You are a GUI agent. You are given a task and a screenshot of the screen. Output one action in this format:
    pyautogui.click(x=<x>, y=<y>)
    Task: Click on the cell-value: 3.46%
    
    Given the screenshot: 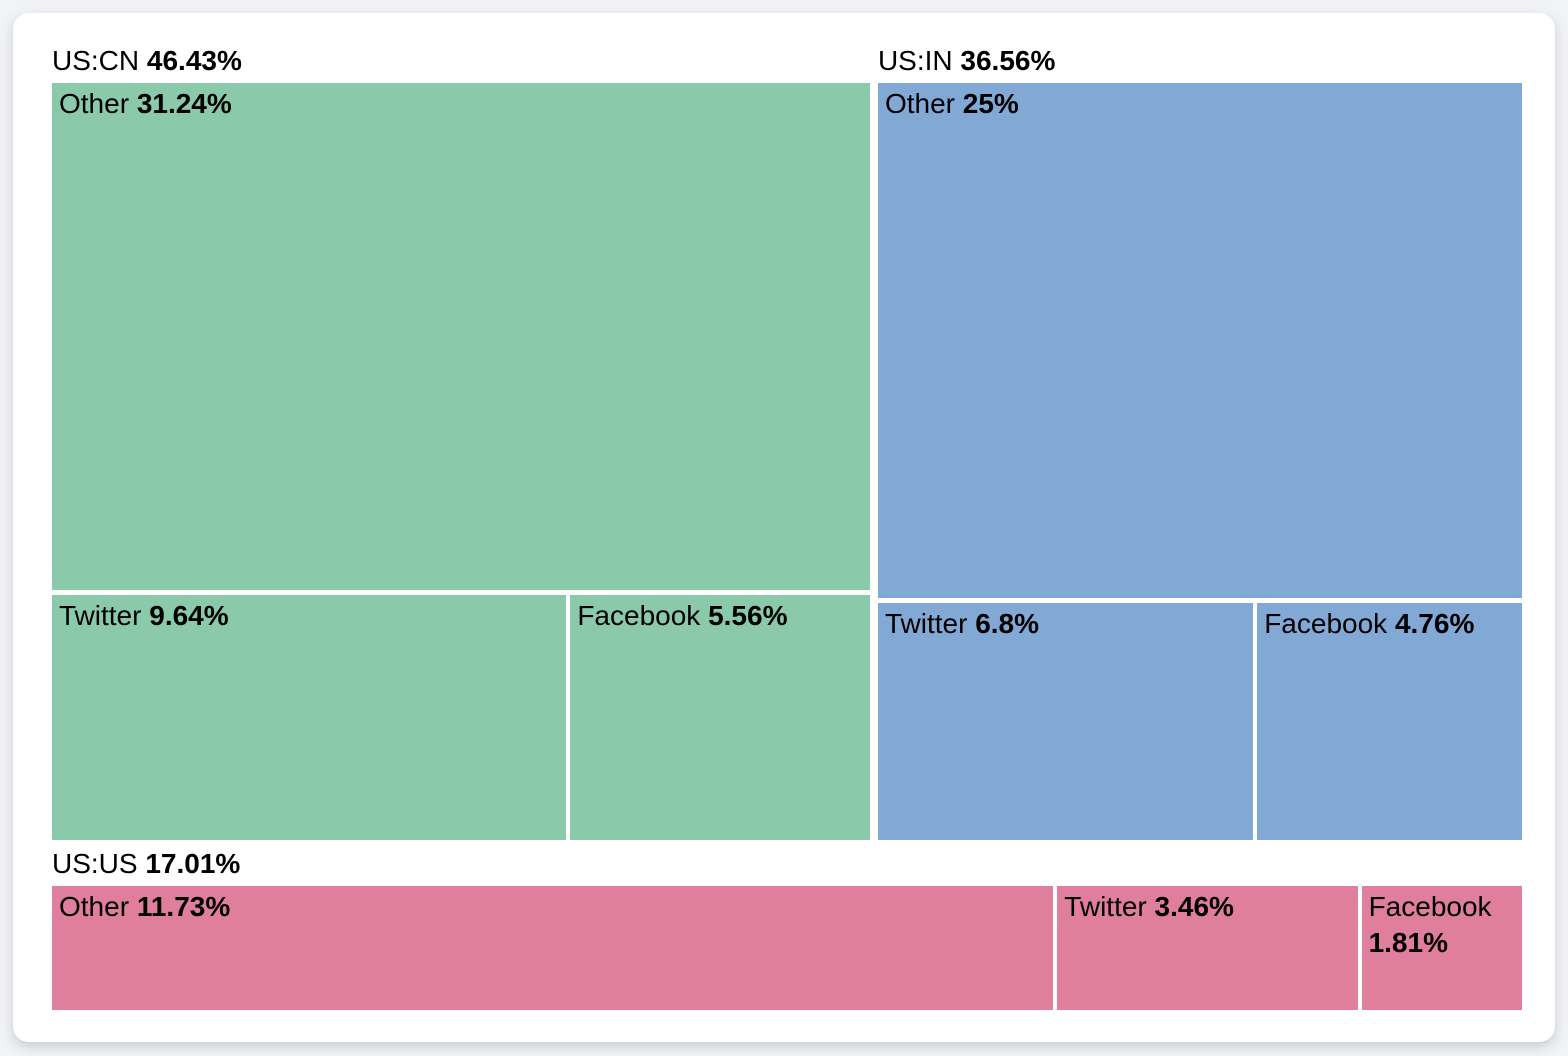 What is the action you would take?
    pyautogui.click(x=1194, y=906)
    